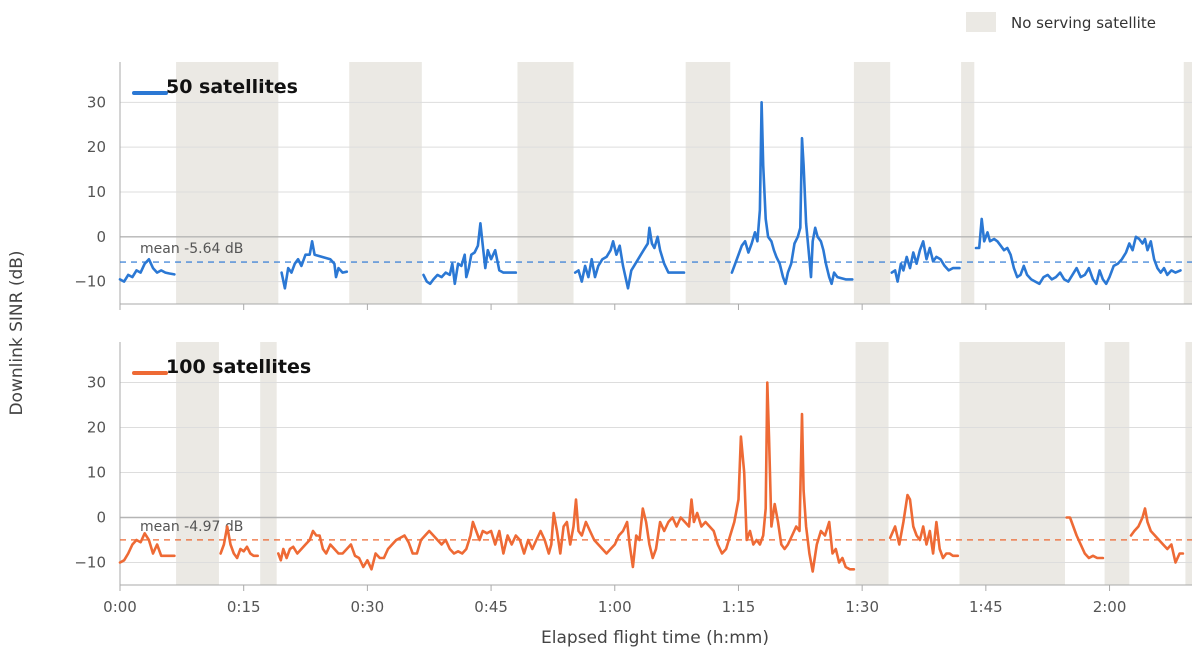  What do you see at coordinates (17, 332) in the screenshot?
I see `y-axis-title: Downlink SINR (dB)` at bounding box center [17, 332].